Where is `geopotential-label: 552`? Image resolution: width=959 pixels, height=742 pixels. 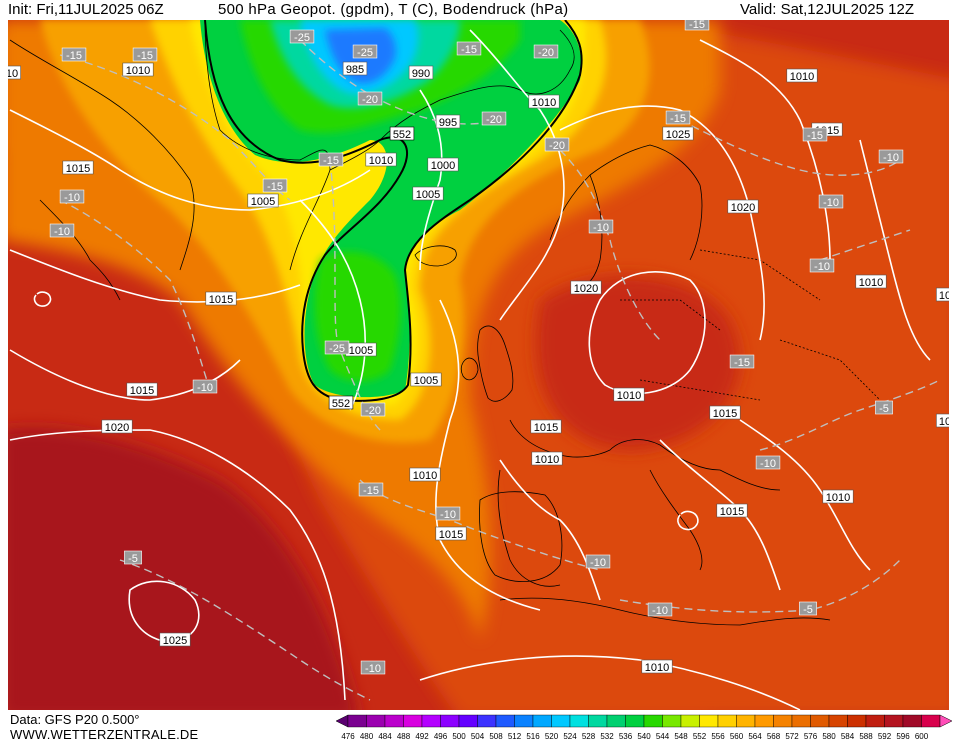 geopotential-label: 552 is located at coordinates (402, 133).